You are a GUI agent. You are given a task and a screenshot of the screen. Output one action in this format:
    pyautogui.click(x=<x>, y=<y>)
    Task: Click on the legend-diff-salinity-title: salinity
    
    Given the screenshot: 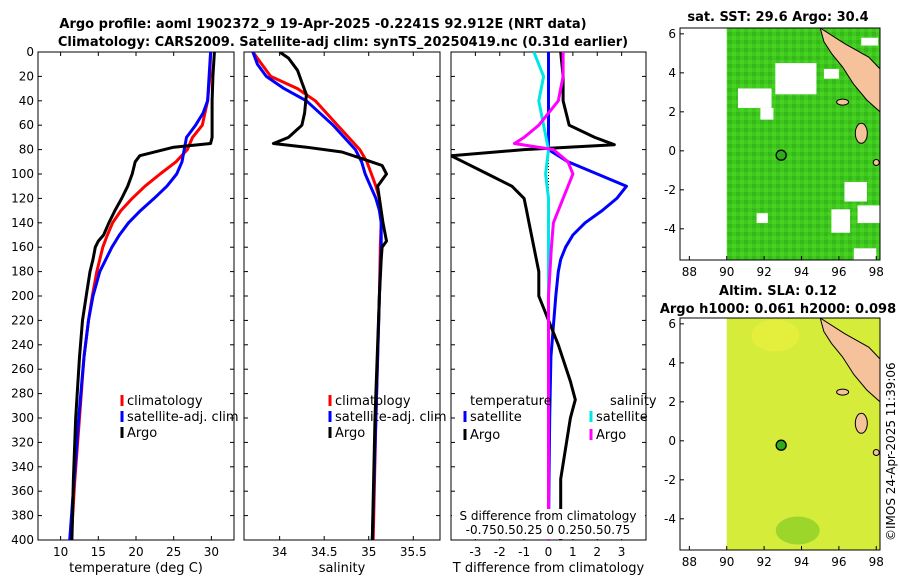 What is the action you would take?
    pyautogui.click(x=633, y=401)
    